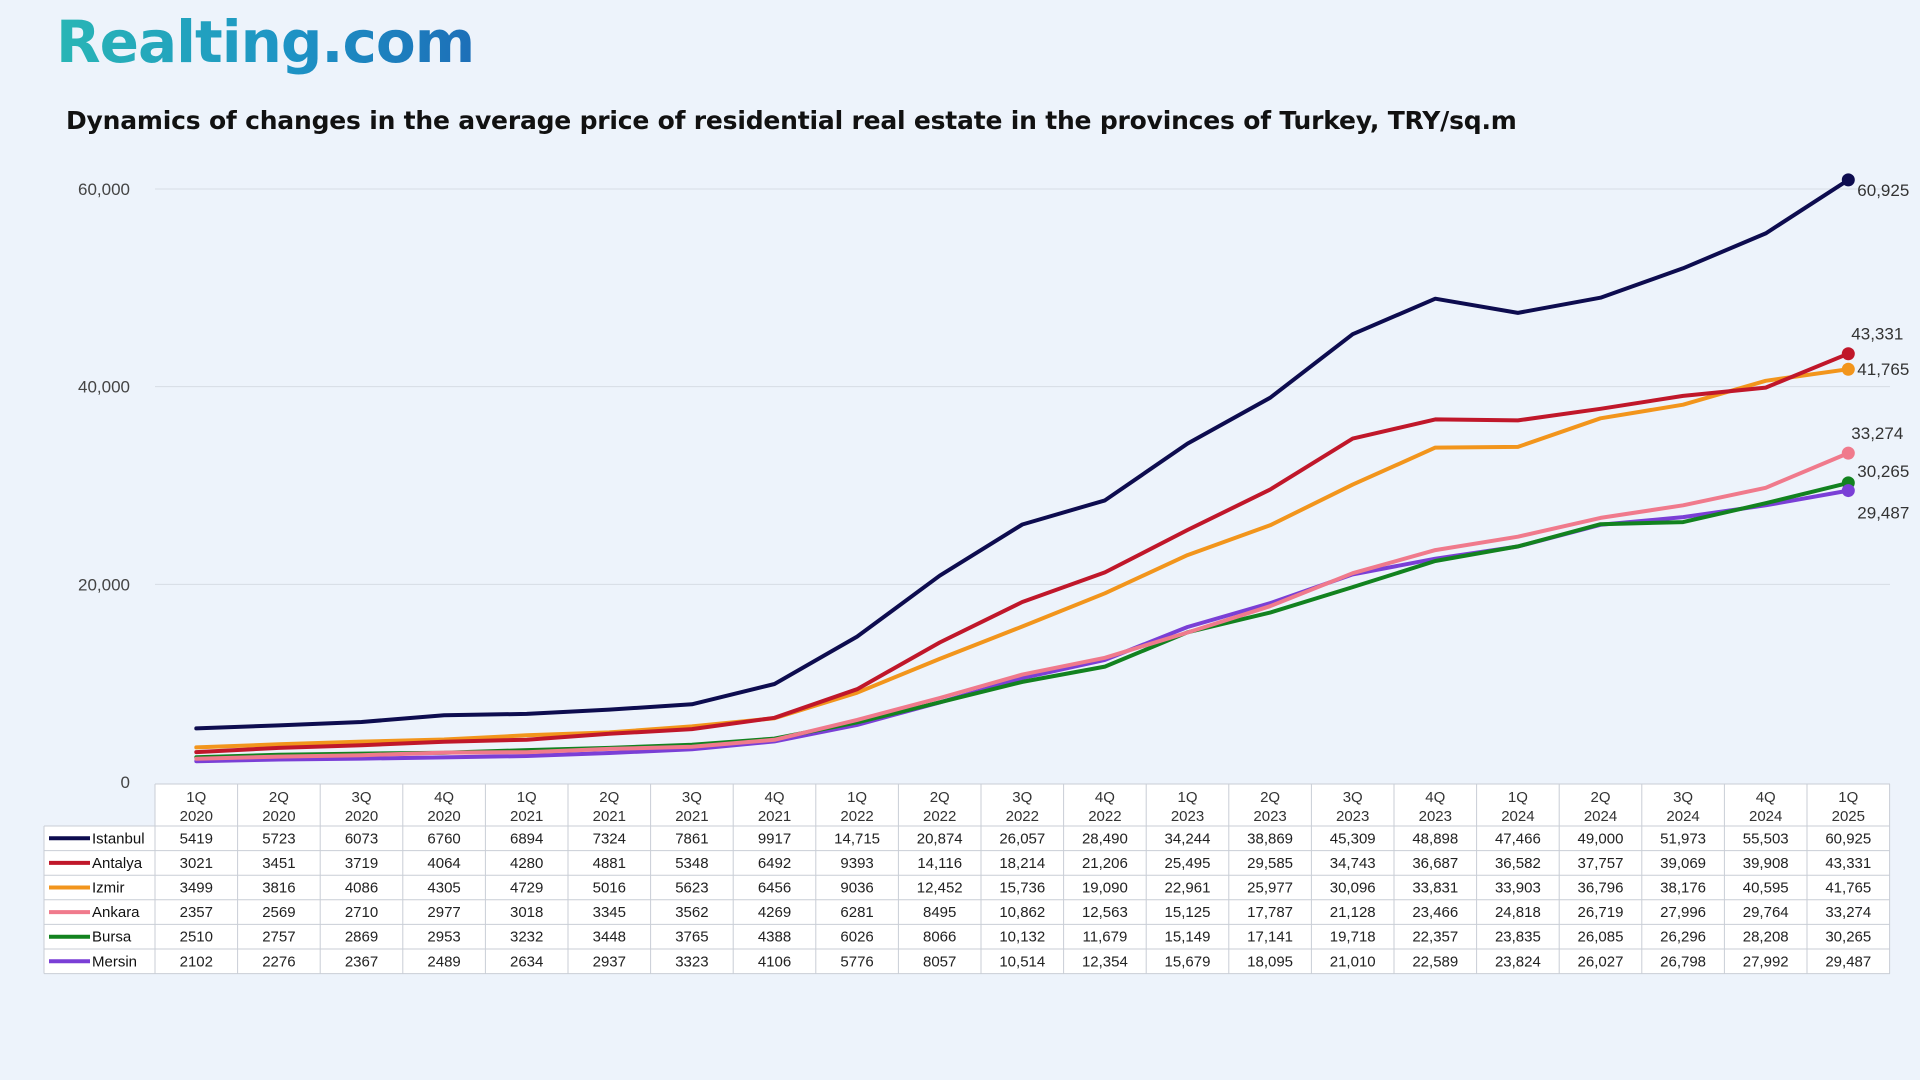 This screenshot has height=1080, width=1920. I want to click on table-cell: 23,824, so click(1518, 961).